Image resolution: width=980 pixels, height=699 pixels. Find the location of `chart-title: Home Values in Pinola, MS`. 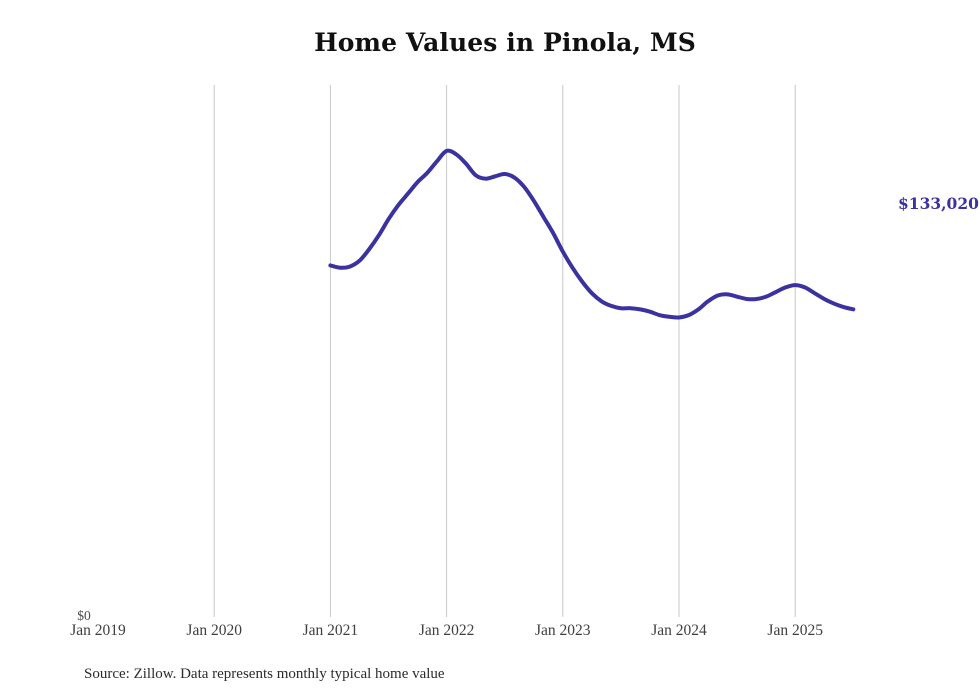

chart-title: Home Values in Pinola, MS is located at coordinates (505, 42).